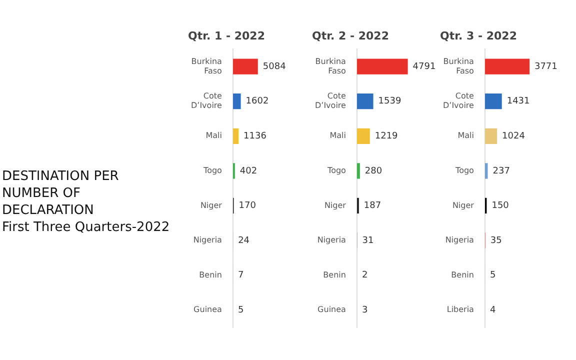  What do you see at coordinates (478, 35) in the screenshot?
I see `chart-title: Qtr. 3 - 2022` at bounding box center [478, 35].